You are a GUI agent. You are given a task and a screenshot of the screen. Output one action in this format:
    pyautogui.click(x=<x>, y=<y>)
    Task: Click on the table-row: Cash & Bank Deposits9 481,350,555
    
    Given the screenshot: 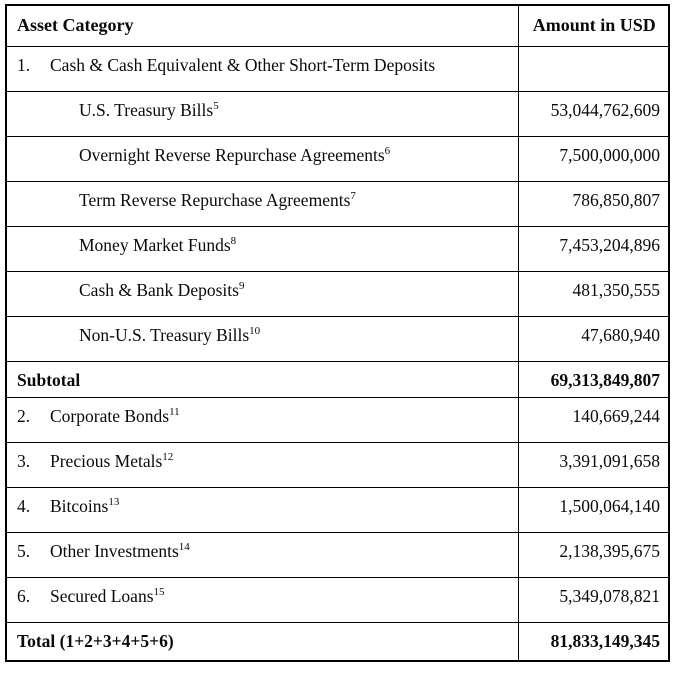 What is the action you would take?
    pyautogui.click(x=337, y=293)
    